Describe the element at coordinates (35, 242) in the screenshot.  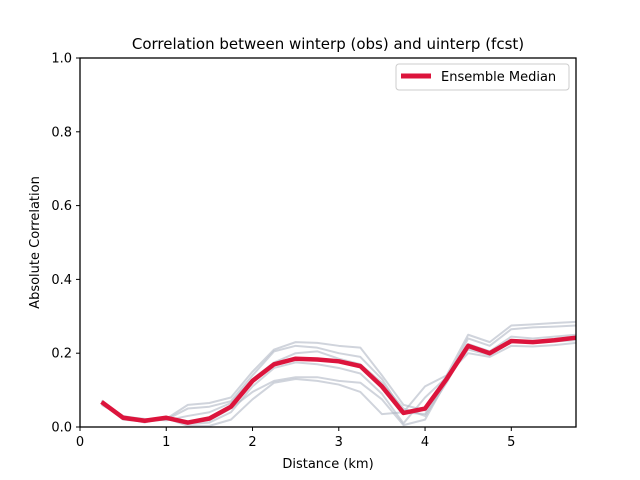
I see `y-axis-label: Absolute Correlation` at that location.